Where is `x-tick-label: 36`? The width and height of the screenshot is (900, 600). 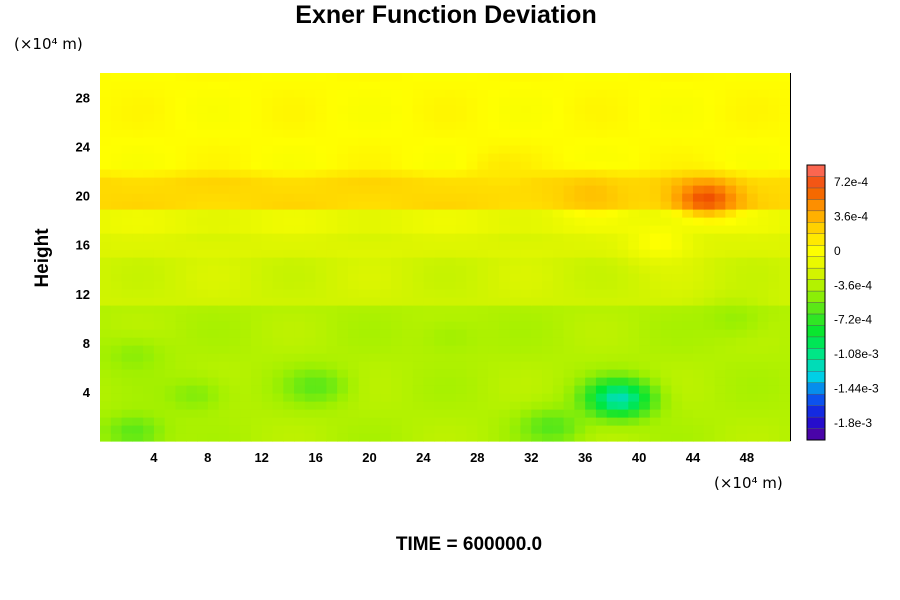
x-tick-label: 36 is located at coordinates (585, 457).